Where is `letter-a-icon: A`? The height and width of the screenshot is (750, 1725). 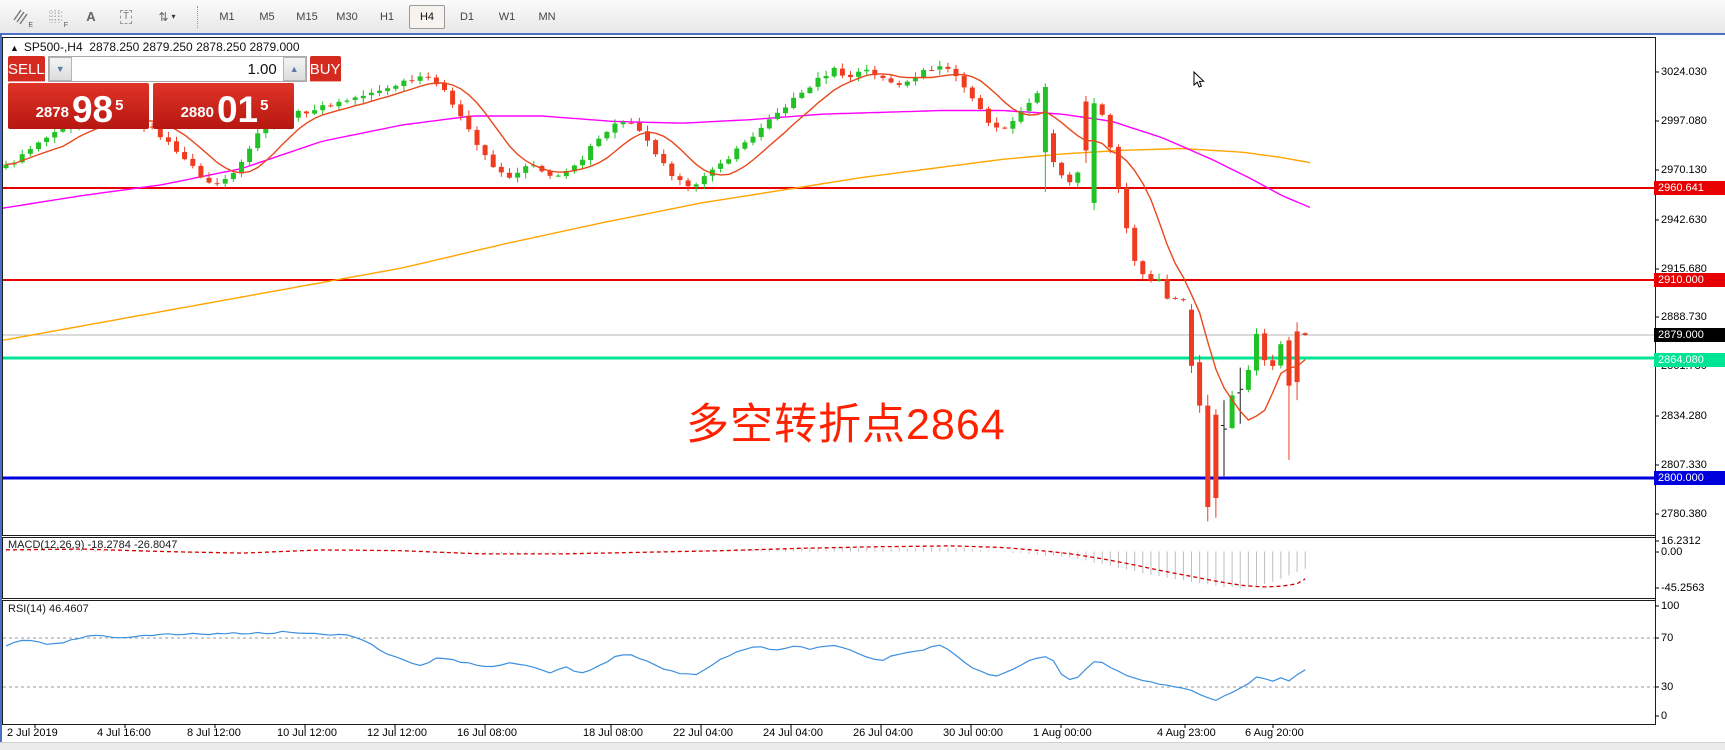 letter-a-icon: A is located at coordinates (91, 16).